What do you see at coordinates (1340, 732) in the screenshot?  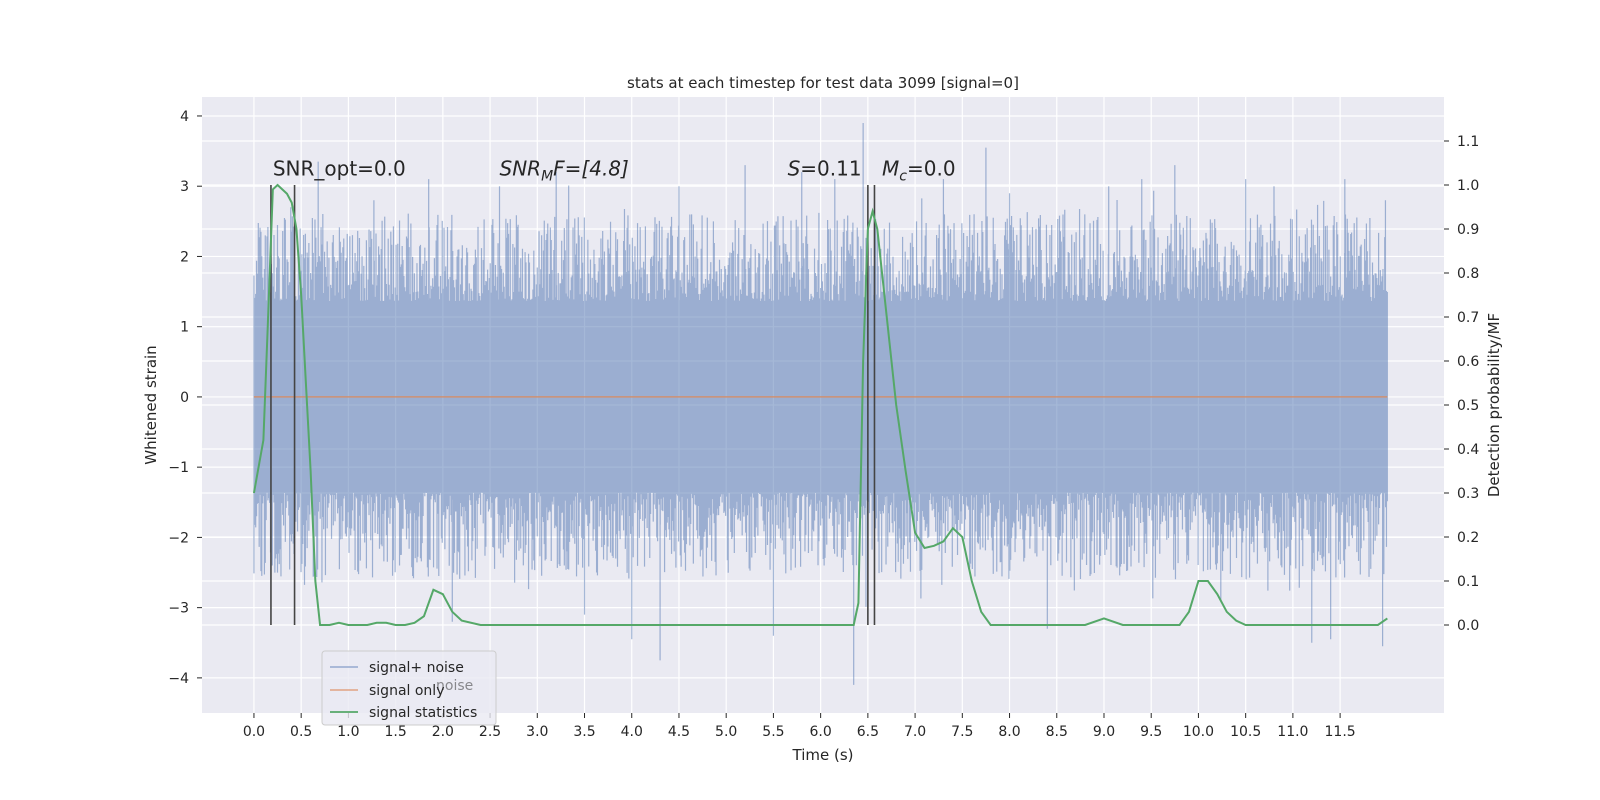 I see `x-tick-label: 11.5` at bounding box center [1340, 732].